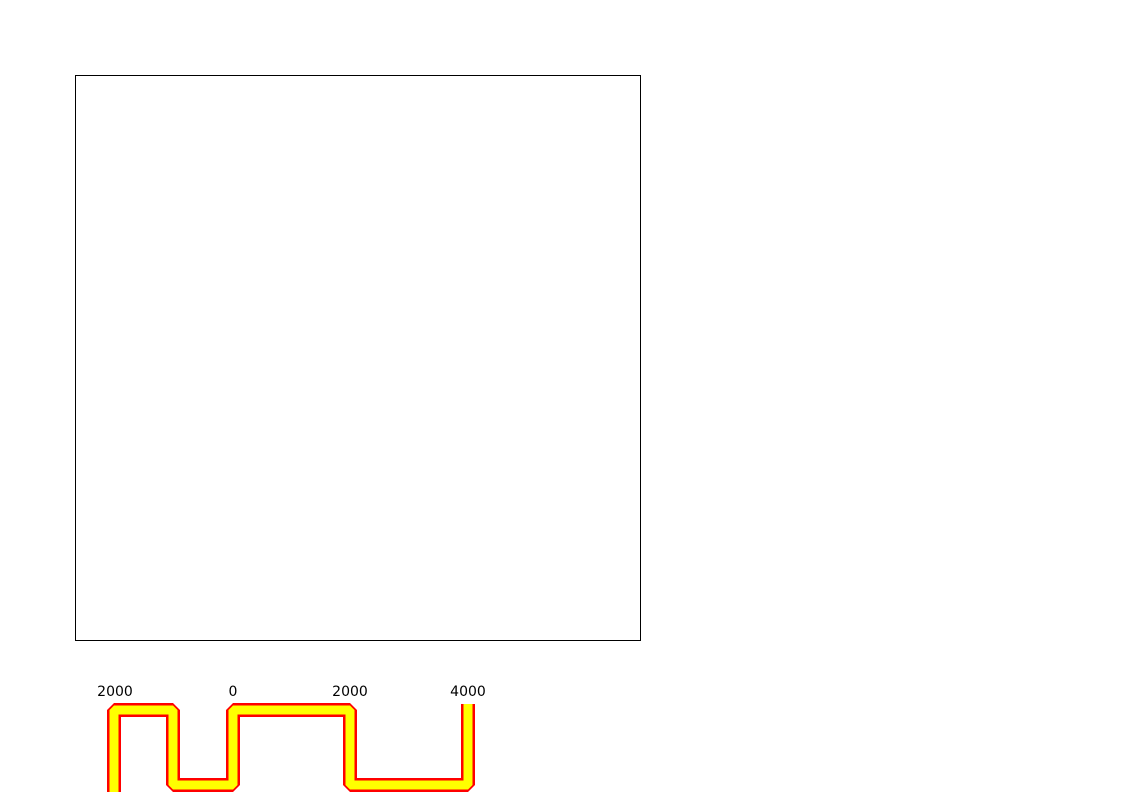 The width and height of the screenshot is (1122, 794). What do you see at coordinates (468, 692) in the screenshot?
I see `scale-label-4000: 4000` at bounding box center [468, 692].